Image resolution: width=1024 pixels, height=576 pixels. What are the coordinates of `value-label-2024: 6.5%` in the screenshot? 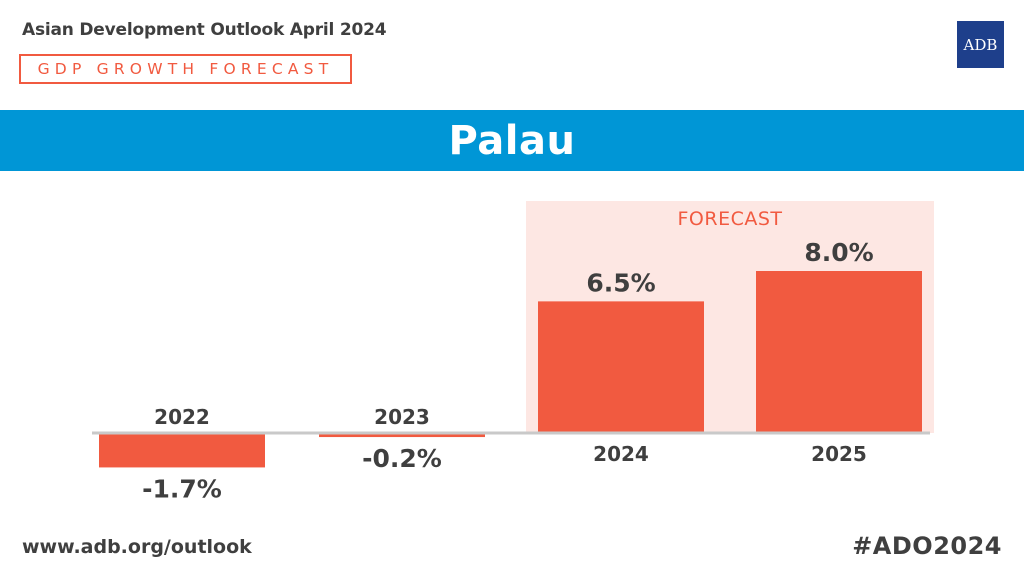 It's located at (620, 282).